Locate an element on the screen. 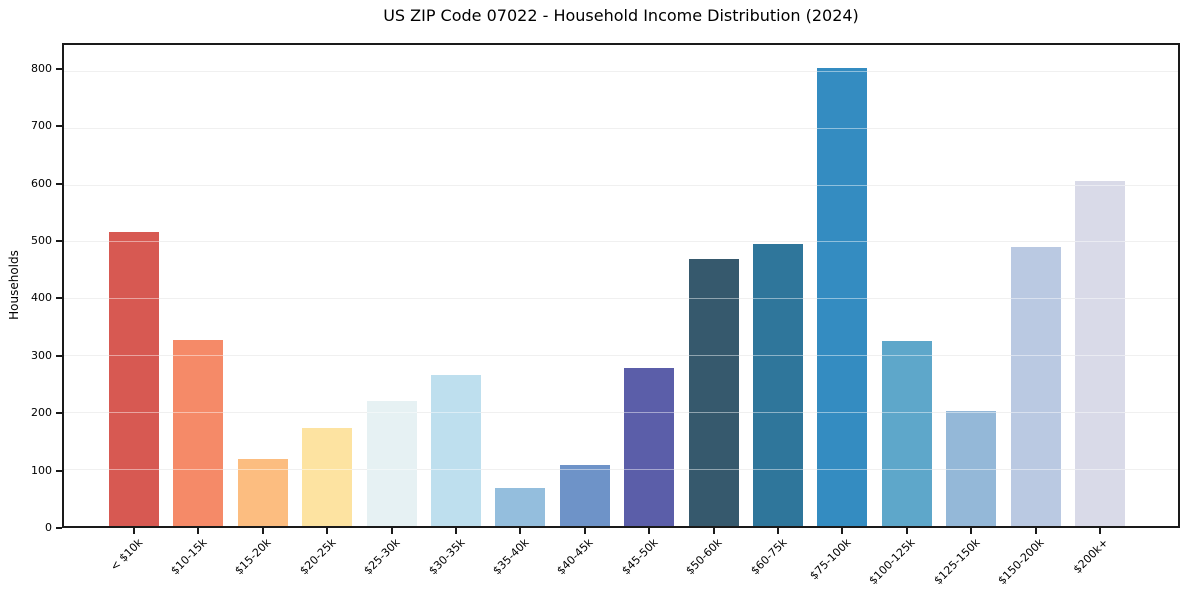  x-tick-label: $50-60k is located at coordinates (704, 557).